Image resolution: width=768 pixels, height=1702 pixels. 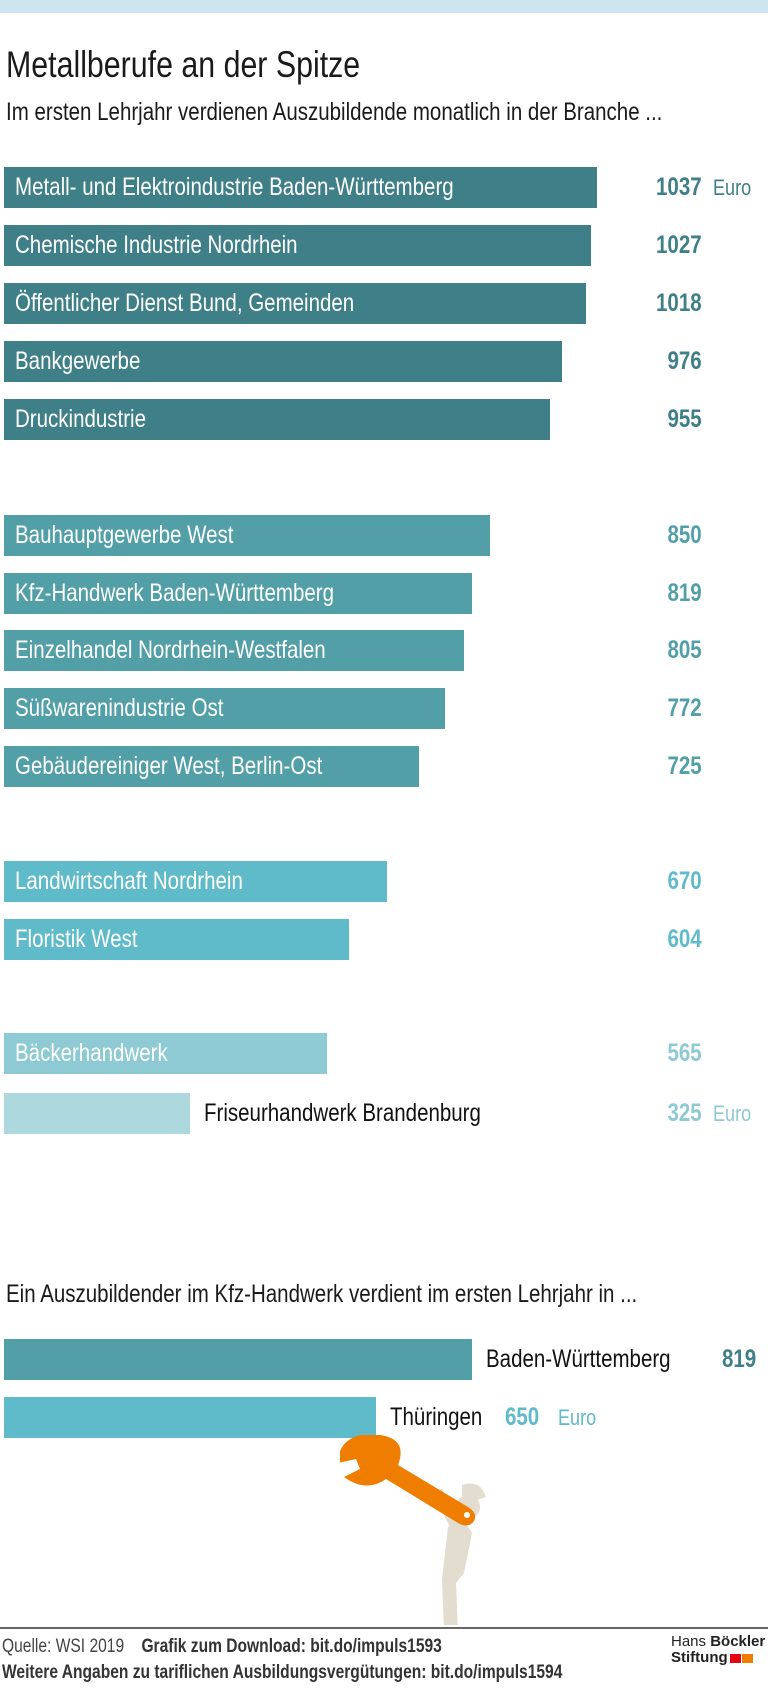 I want to click on value-label: 1037, so click(x=662, y=187).